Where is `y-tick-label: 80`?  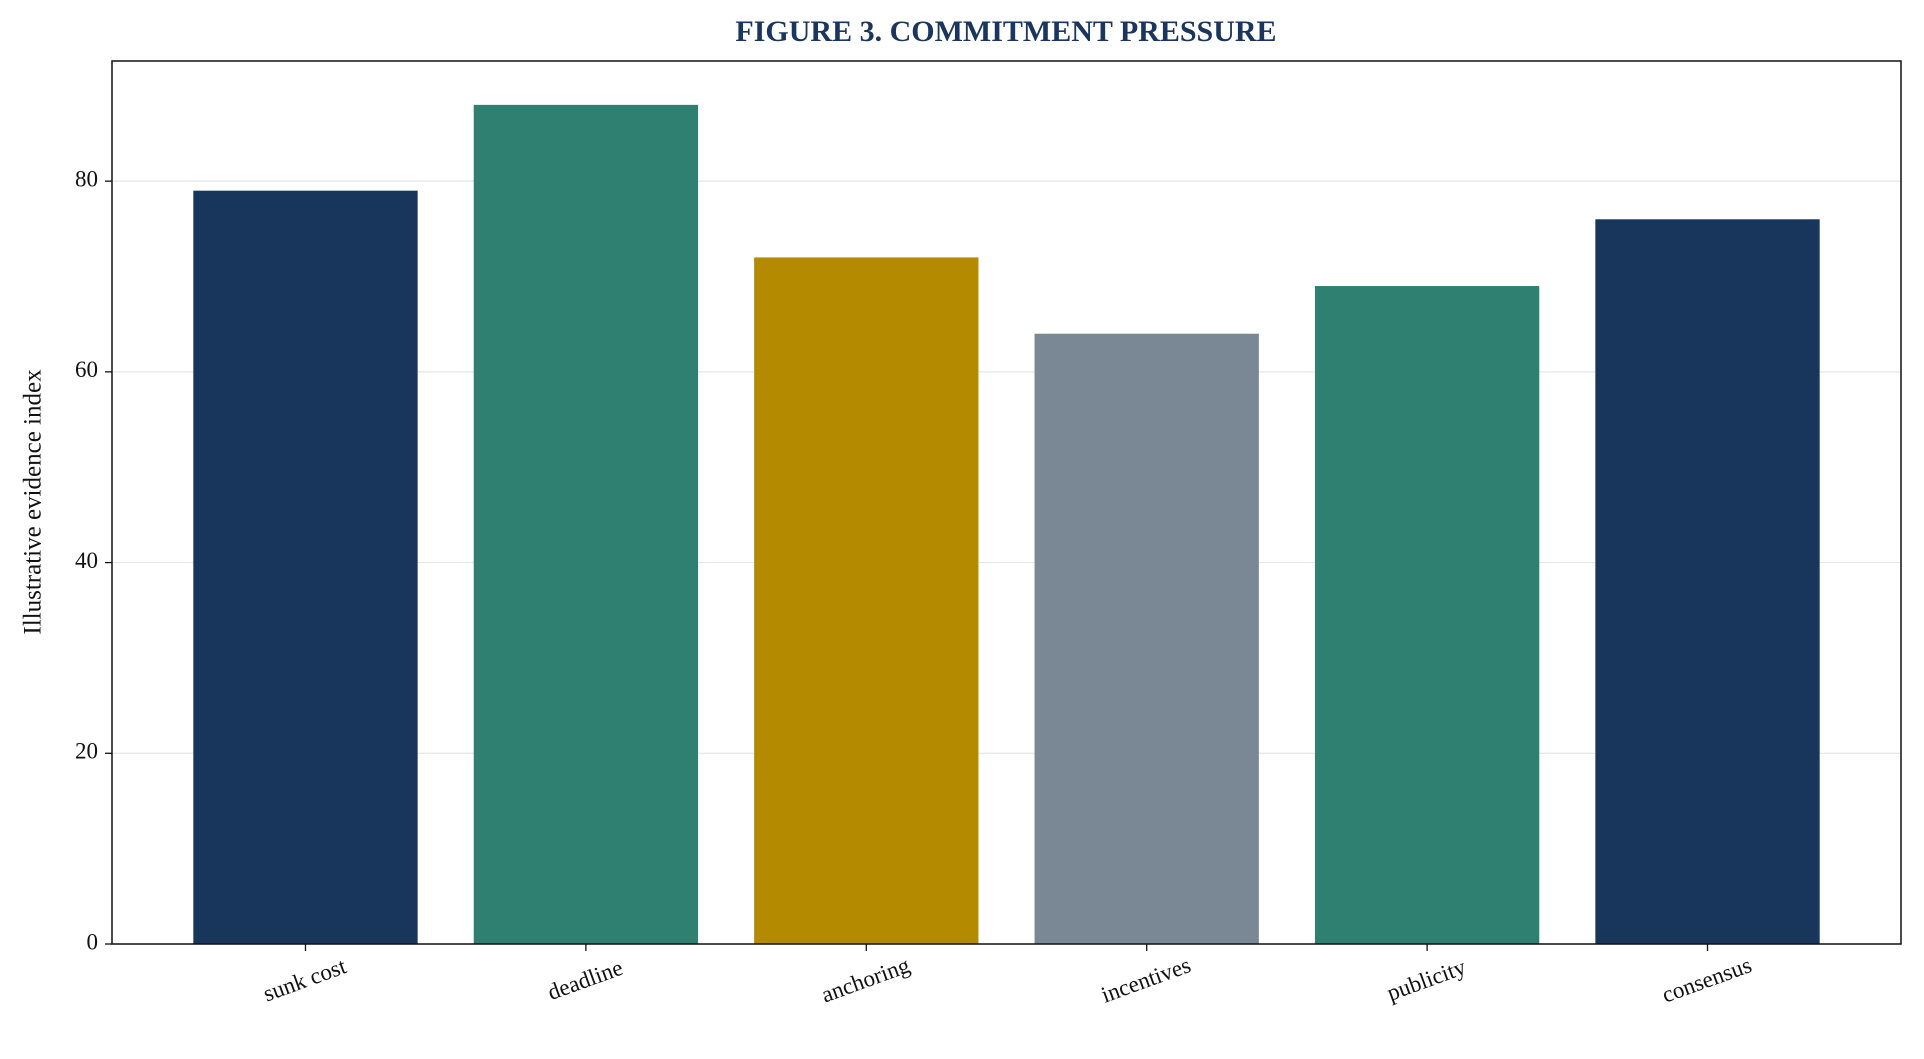
y-tick-label: 80 is located at coordinates (86, 178).